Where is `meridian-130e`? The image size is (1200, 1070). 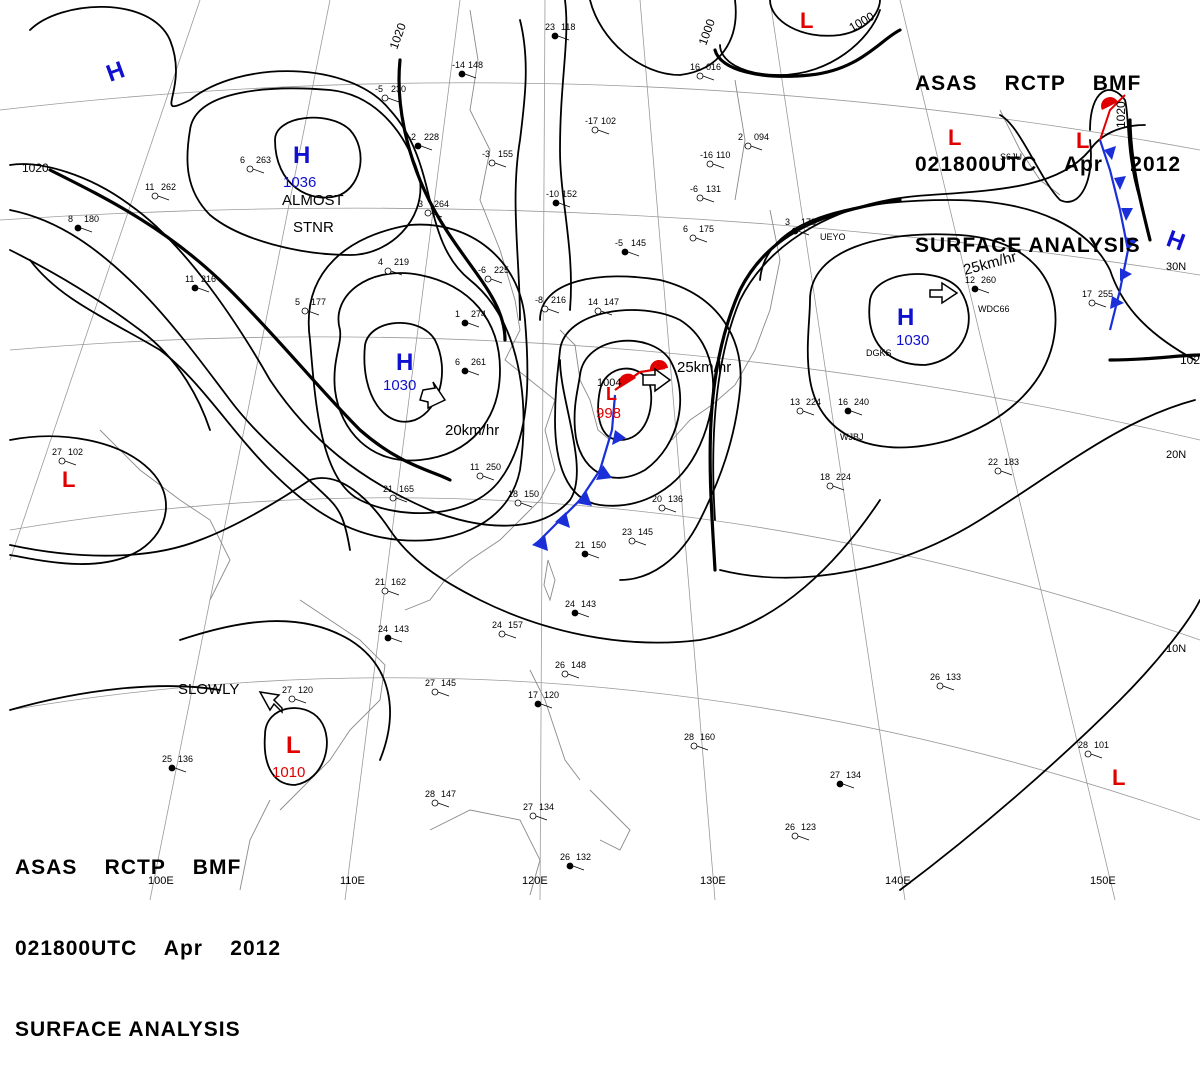
meridian-130e is located at coordinates (677, 450).